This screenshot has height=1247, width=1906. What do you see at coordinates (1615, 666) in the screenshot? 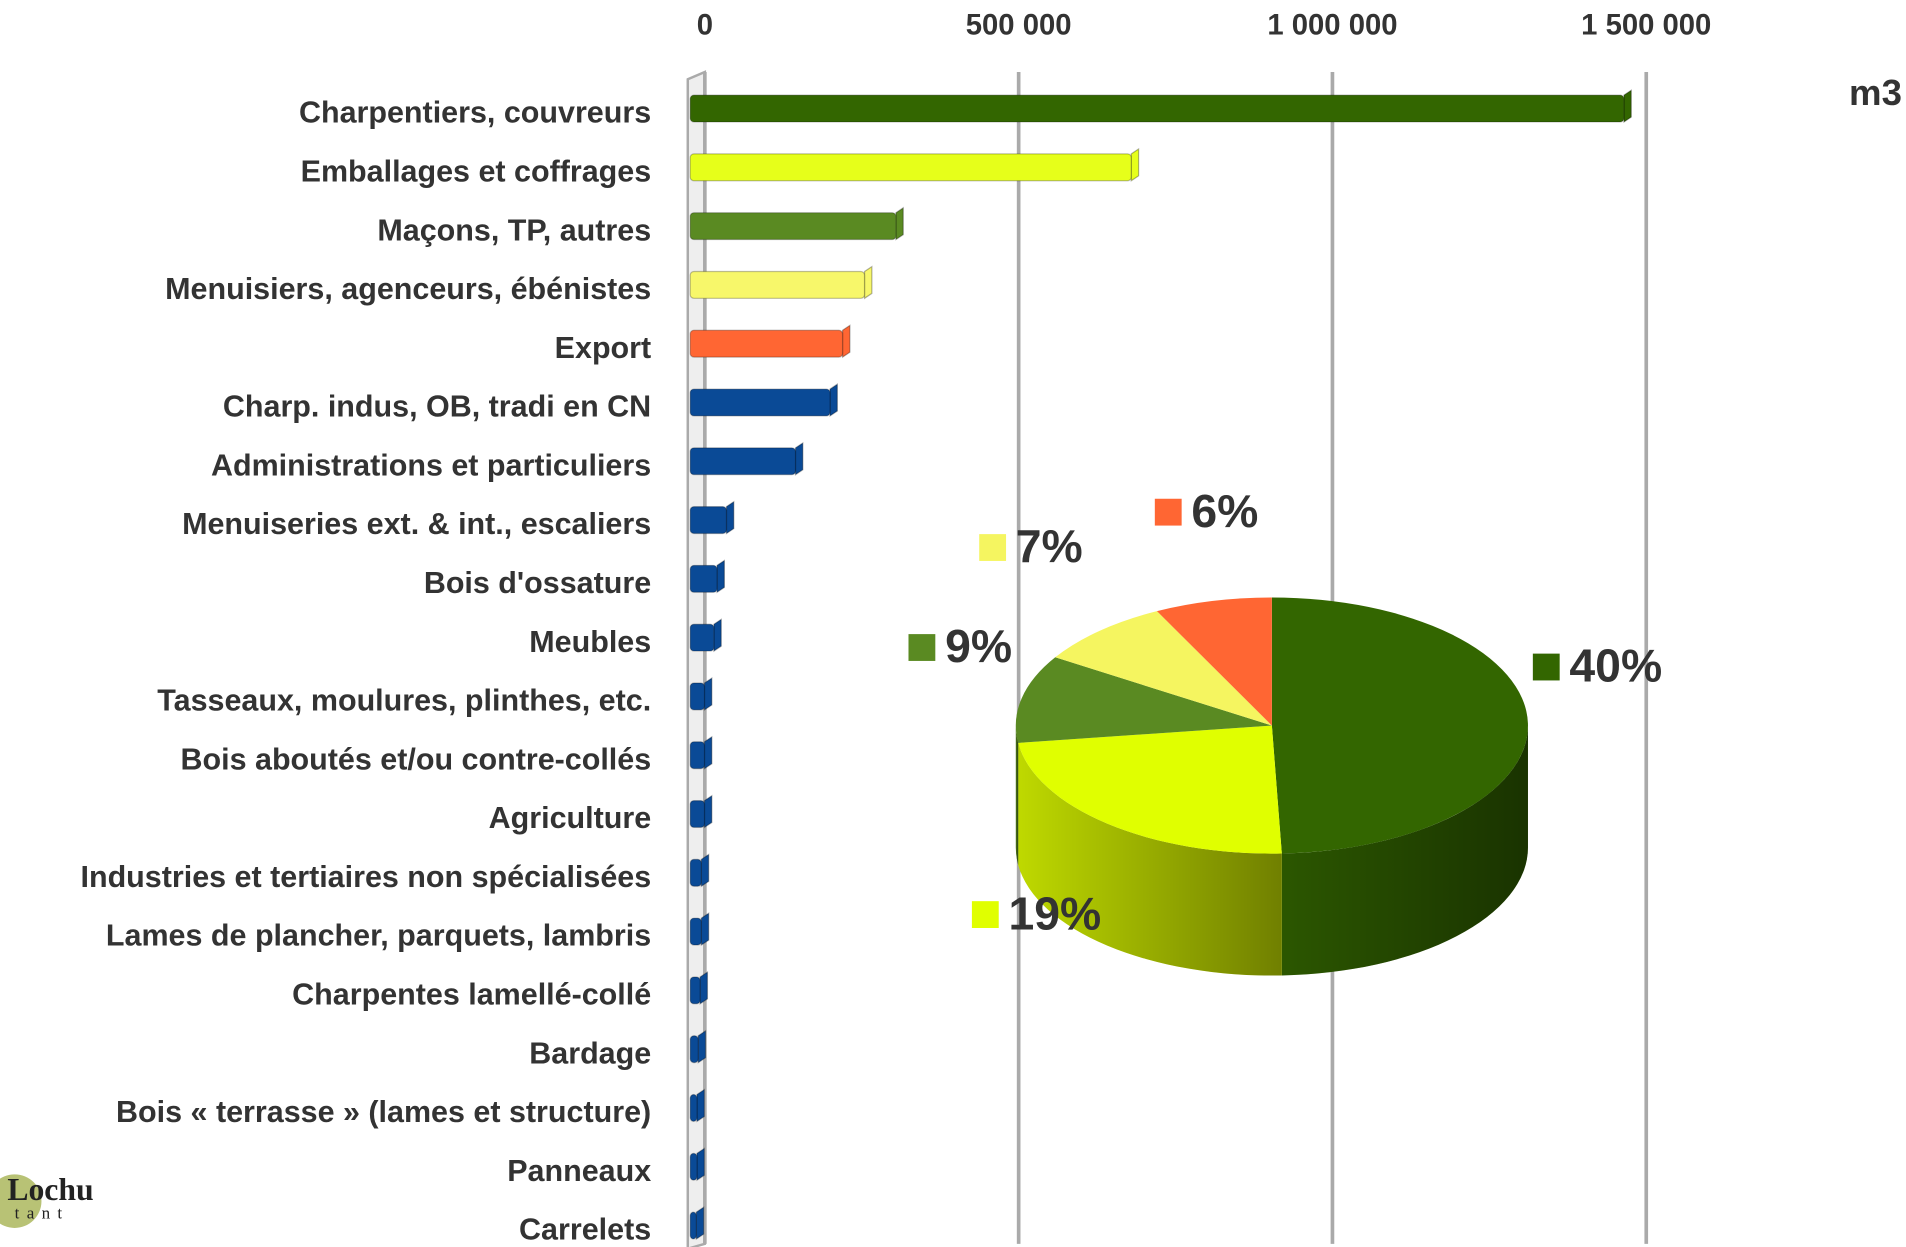
I see `data-label: 40%` at bounding box center [1615, 666].